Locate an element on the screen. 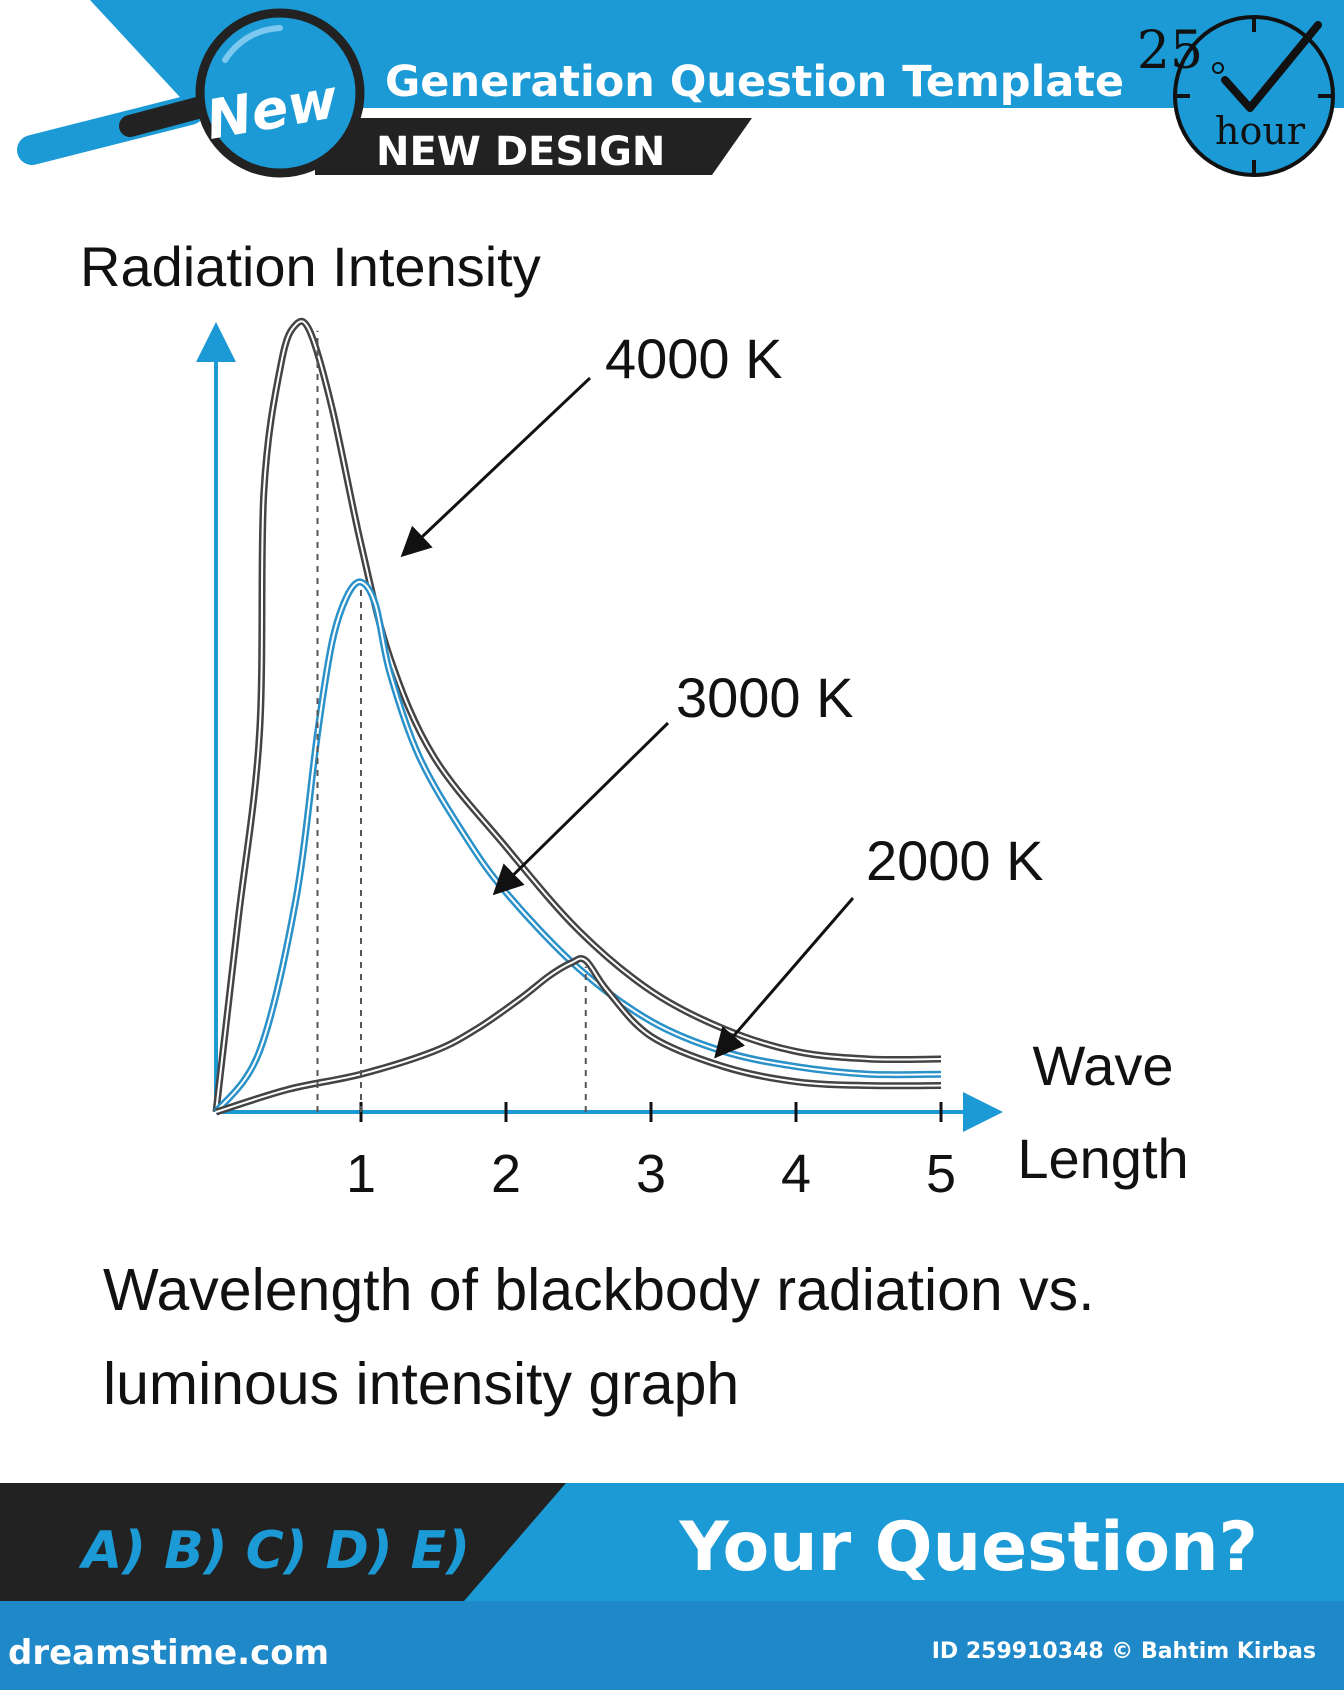 Image resolution: width=1344 pixels, height=1690 pixels. credit-text: ID 259910348 © Bahtim Kirbas is located at coordinates (1124, 1651).